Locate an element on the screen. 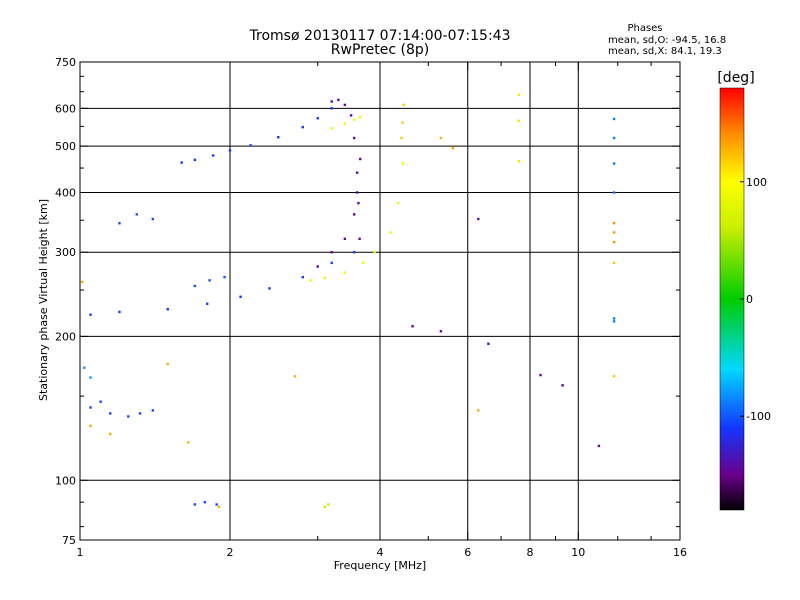 The height and width of the screenshot is (600, 800). x-tick-label: 10 is located at coordinates (578, 552).